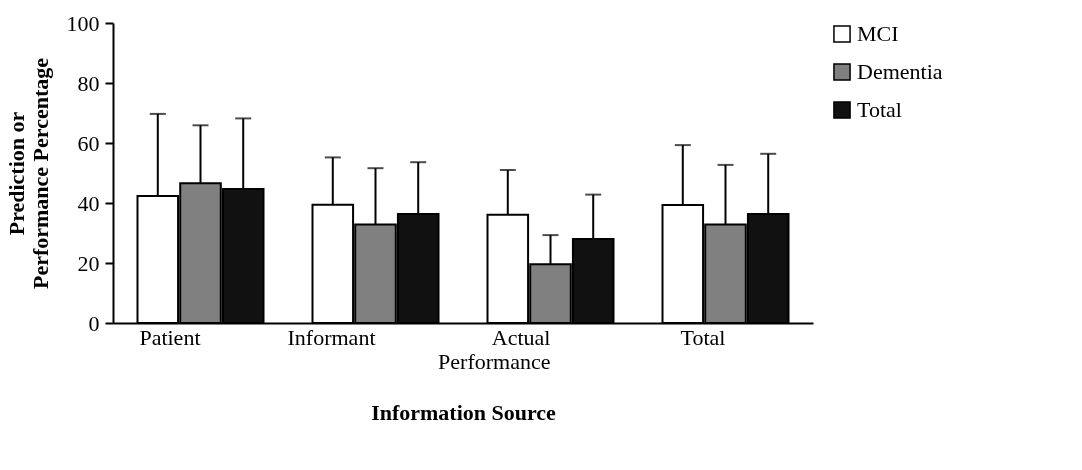 The image size is (1082, 470). I want to click on y-tick-label: 60, so click(88, 143).